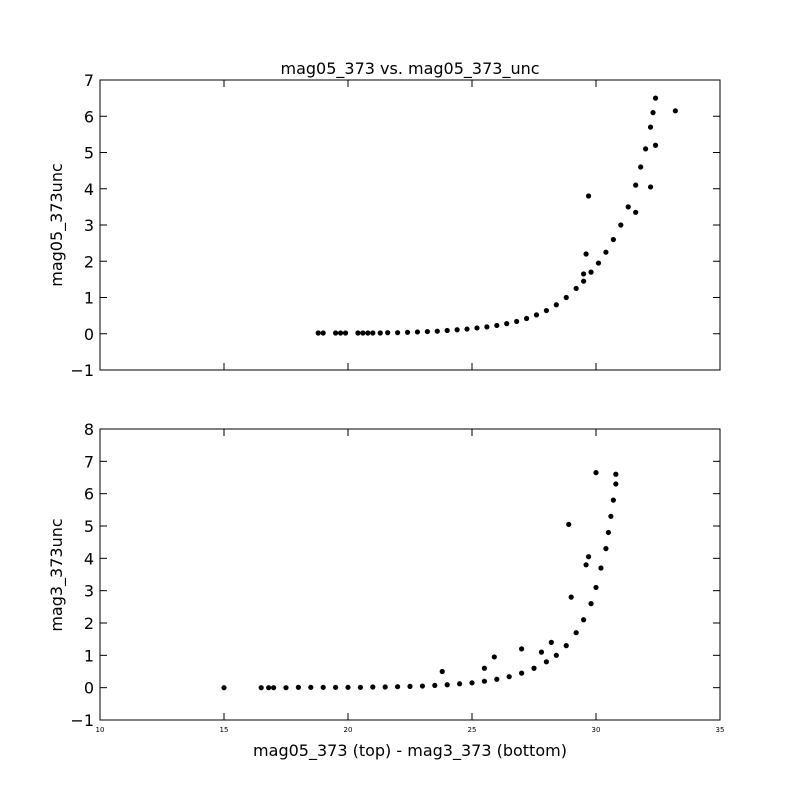 Image resolution: width=800 pixels, height=800 pixels. I want to click on chart-bottom-ytick-label: 4, so click(89, 558).